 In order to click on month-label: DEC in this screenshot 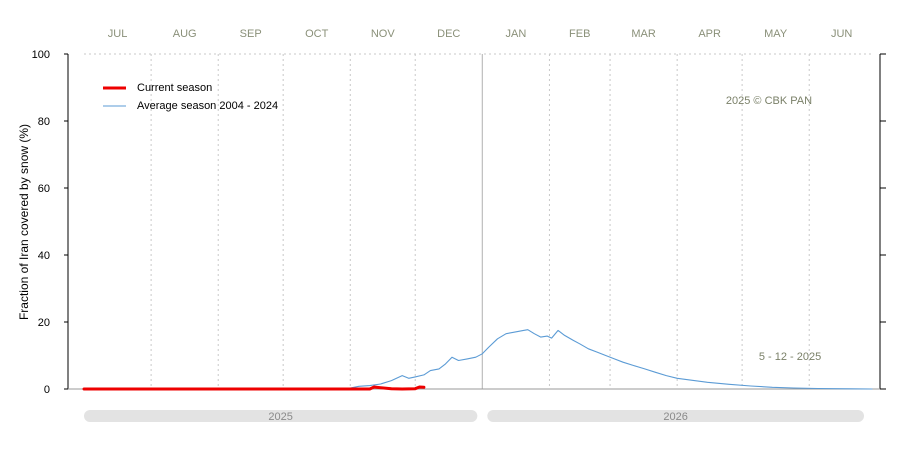, I will do `click(448, 34)`.